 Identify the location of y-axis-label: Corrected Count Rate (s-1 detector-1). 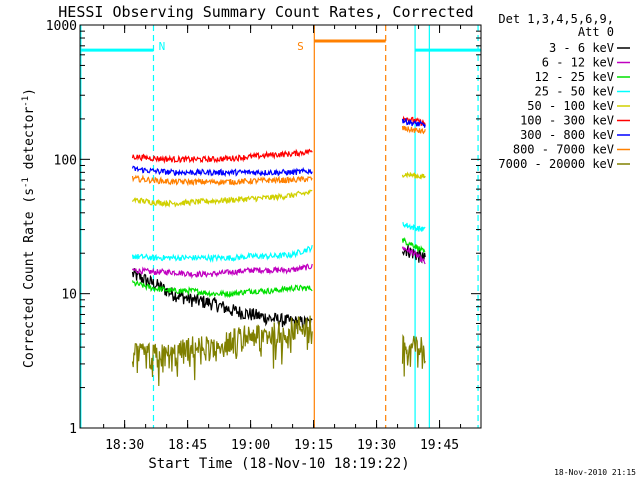
(29, 228).